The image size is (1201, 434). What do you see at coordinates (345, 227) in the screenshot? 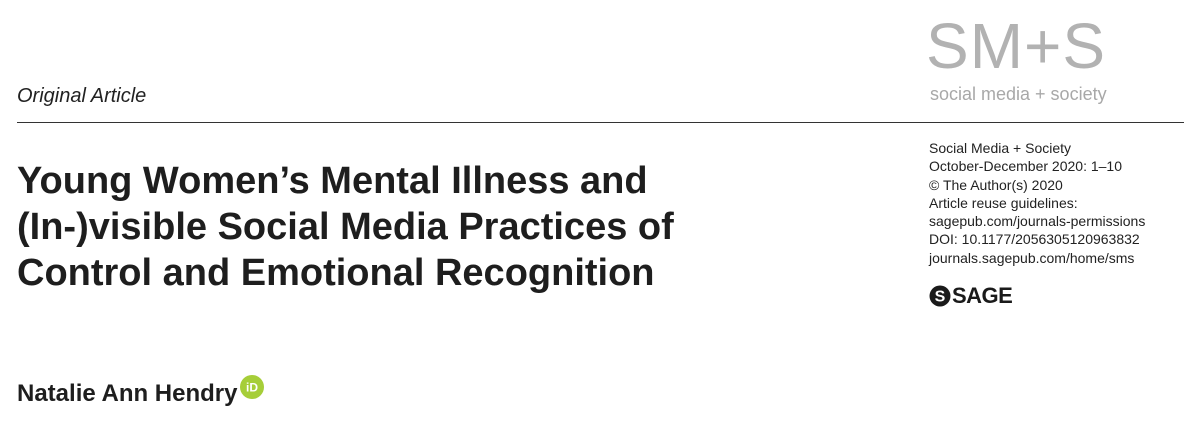
I see `title-line: (In-)visible Social Media Practices of` at bounding box center [345, 227].